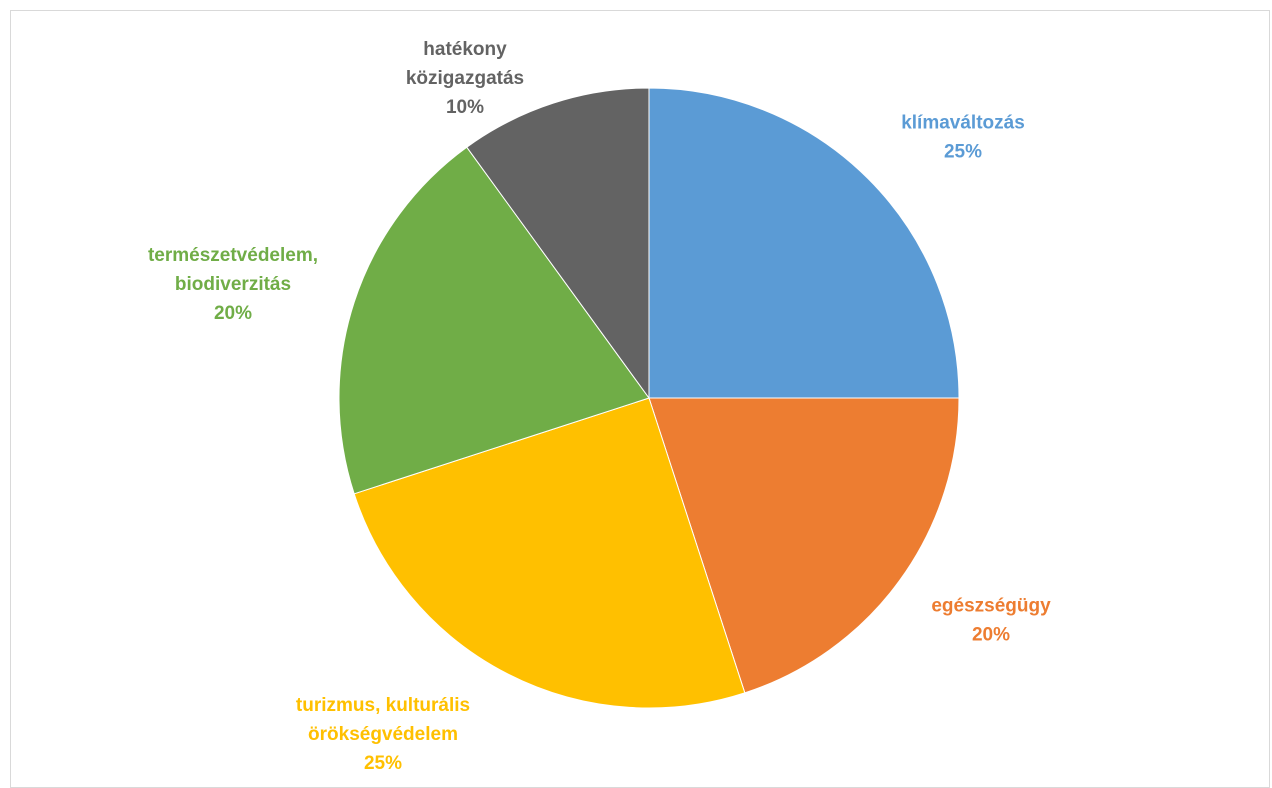 This screenshot has height=788, width=1272. I want to click on slice-label-3: természetvédelem, biodiverzitás 20%, so click(233, 284).